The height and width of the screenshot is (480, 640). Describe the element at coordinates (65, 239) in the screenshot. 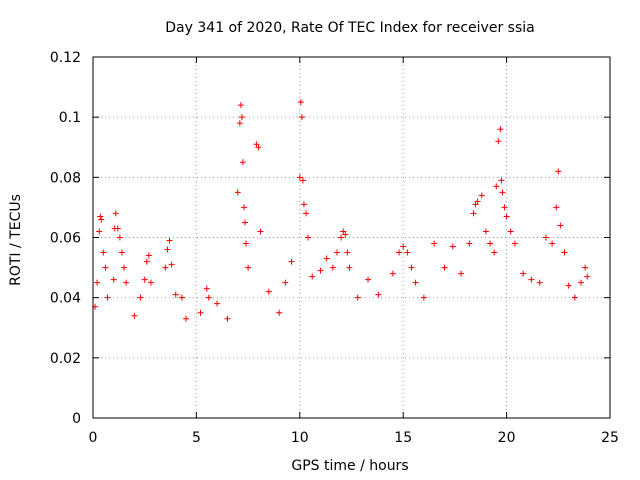

I see `y-tick-label: 0.06` at that location.